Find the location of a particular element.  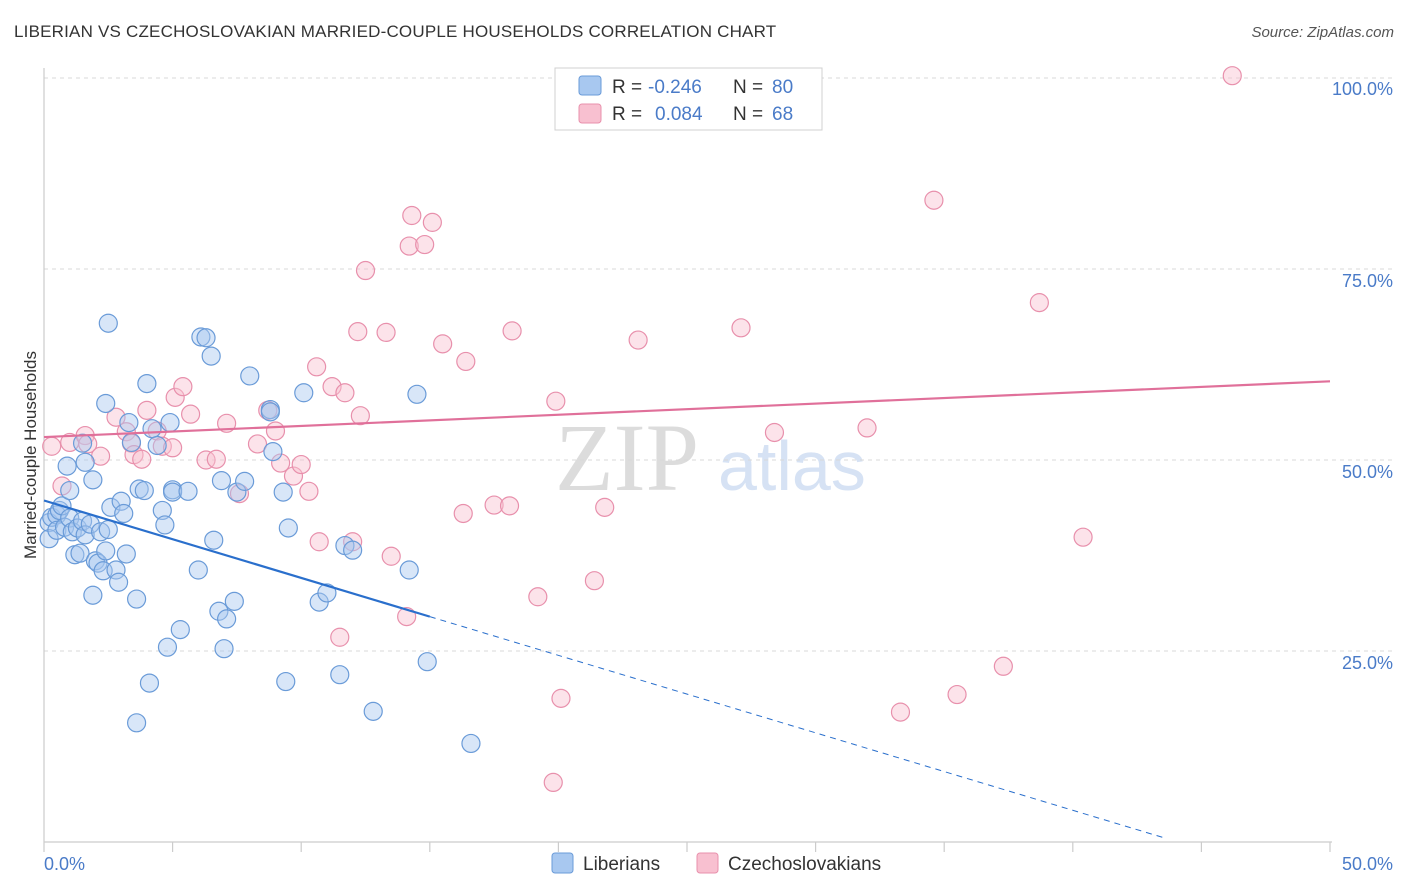

legend-n-value-1: 80 is located at coordinates (782, 87).